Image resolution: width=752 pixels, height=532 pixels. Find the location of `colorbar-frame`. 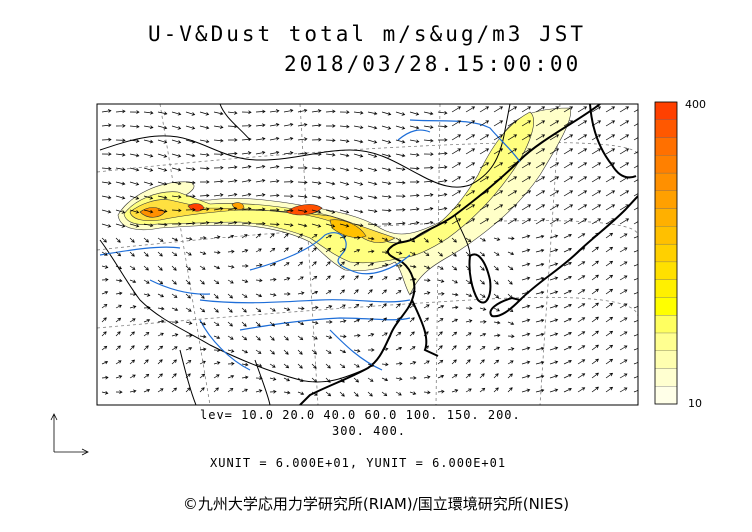

colorbar-frame is located at coordinates (666, 253).